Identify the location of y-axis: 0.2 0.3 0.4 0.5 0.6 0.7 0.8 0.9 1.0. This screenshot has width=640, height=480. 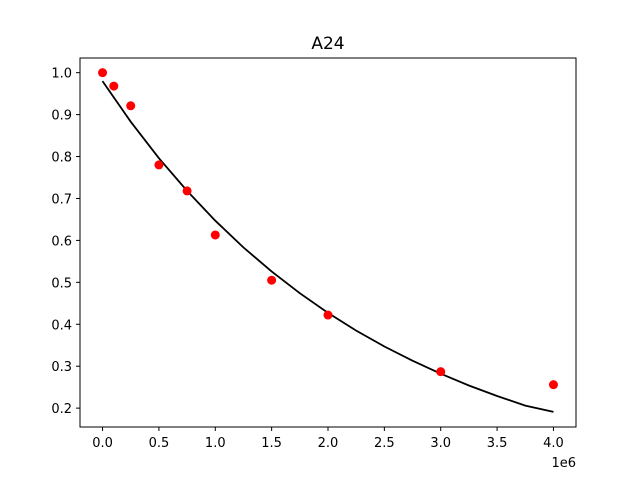
(65, 242).